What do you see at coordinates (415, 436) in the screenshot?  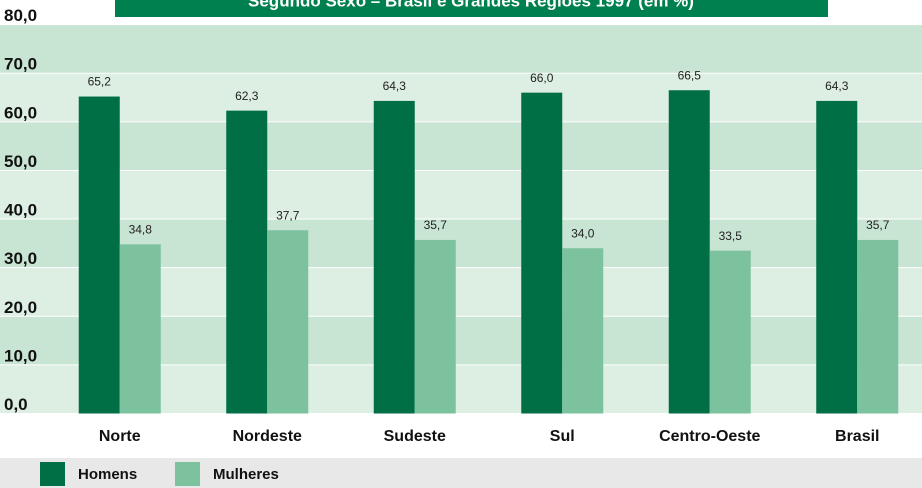 I see `x-tick-label: Sudeste` at bounding box center [415, 436].